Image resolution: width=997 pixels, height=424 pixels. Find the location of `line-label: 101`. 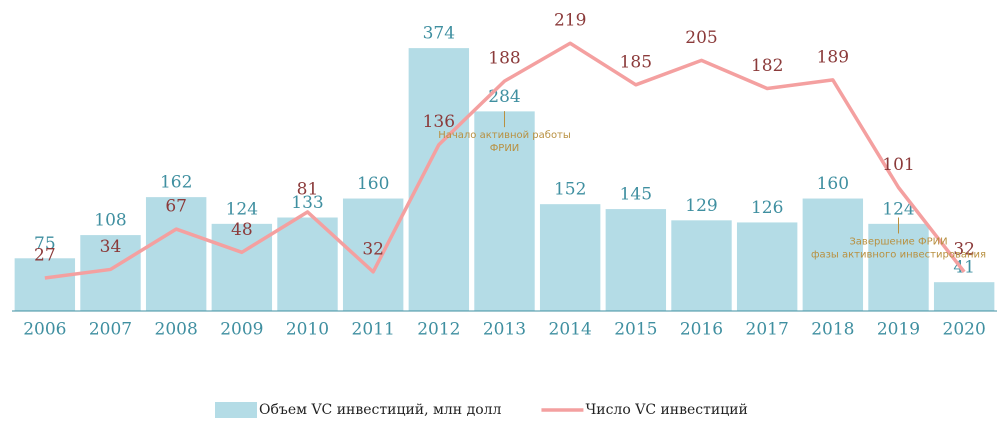

line-label: 101 is located at coordinates (898, 165).